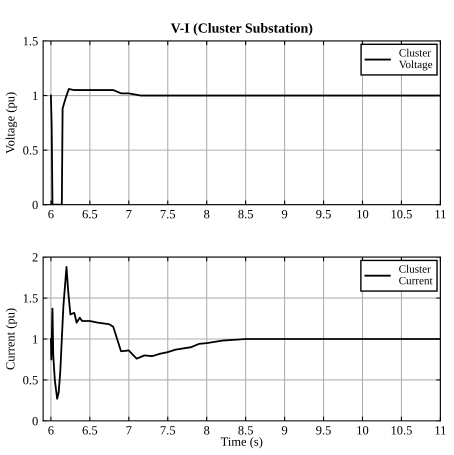 The image size is (454, 455). I want to click on y-axis-title: Current (pu), so click(12, 339).